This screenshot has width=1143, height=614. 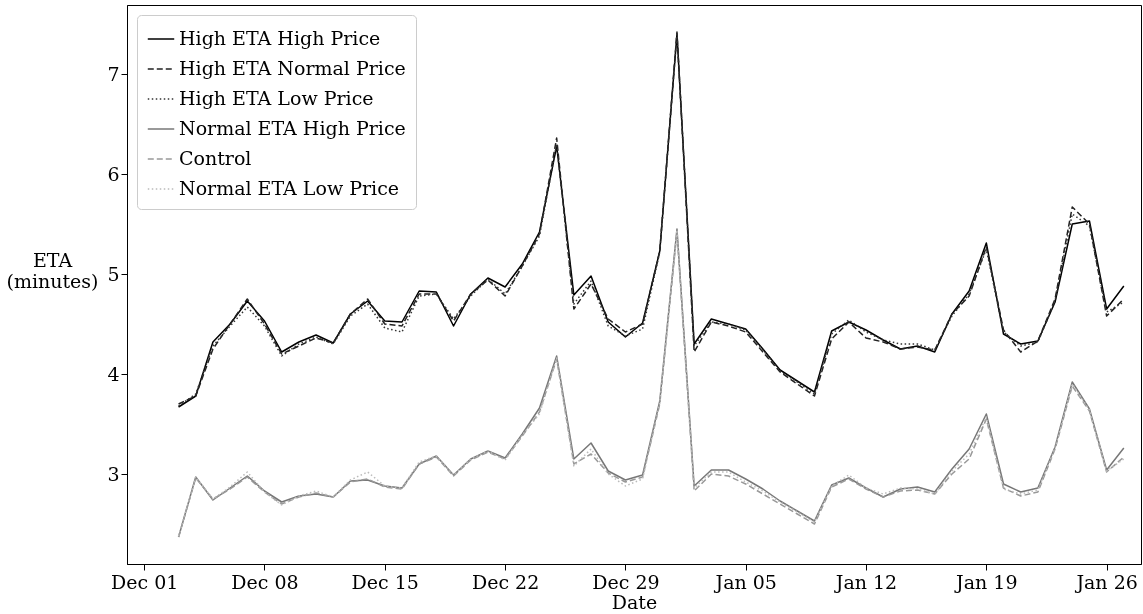 What do you see at coordinates (265, 581) in the screenshot?
I see `x-tick-label: Dec 08` at bounding box center [265, 581].